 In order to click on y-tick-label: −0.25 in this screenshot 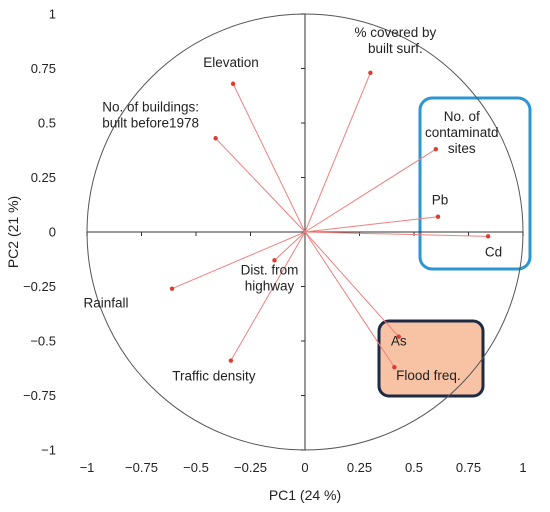, I will do `click(39, 286)`.